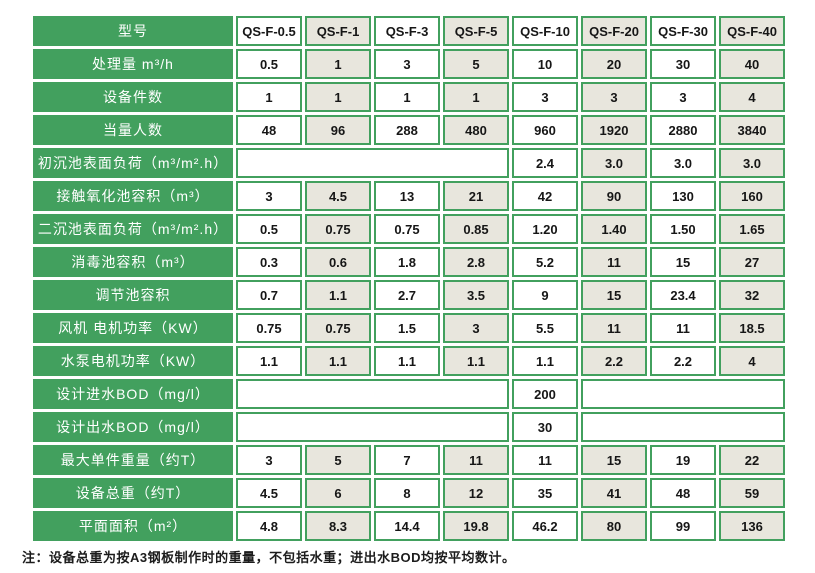 This screenshot has width=815, height=573. What do you see at coordinates (752, 229) in the screenshot?
I see `data-cell: 1.65` at bounding box center [752, 229].